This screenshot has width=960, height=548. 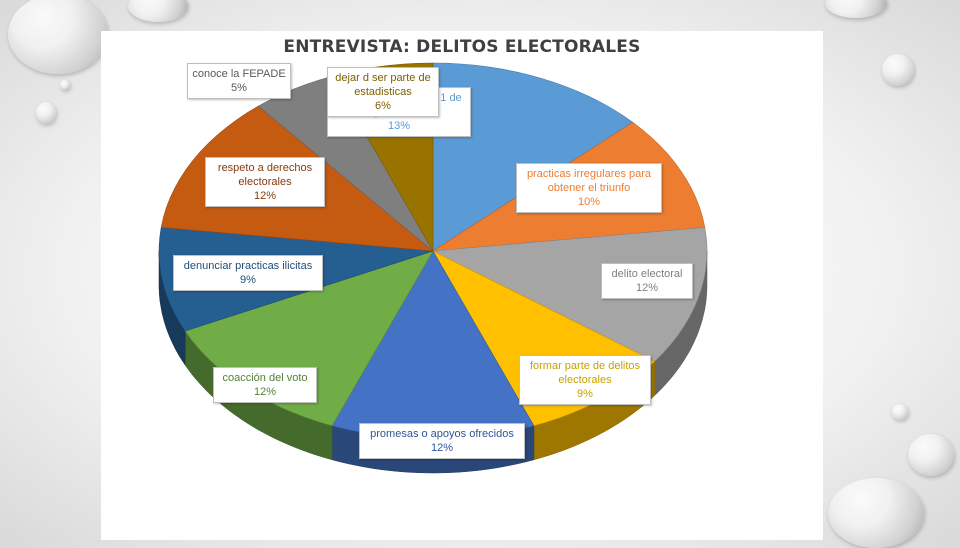 What do you see at coordinates (265, 385) in the screenshot?
I see `data-label: coacción del voto 12%` at bounding box center [265, 385].